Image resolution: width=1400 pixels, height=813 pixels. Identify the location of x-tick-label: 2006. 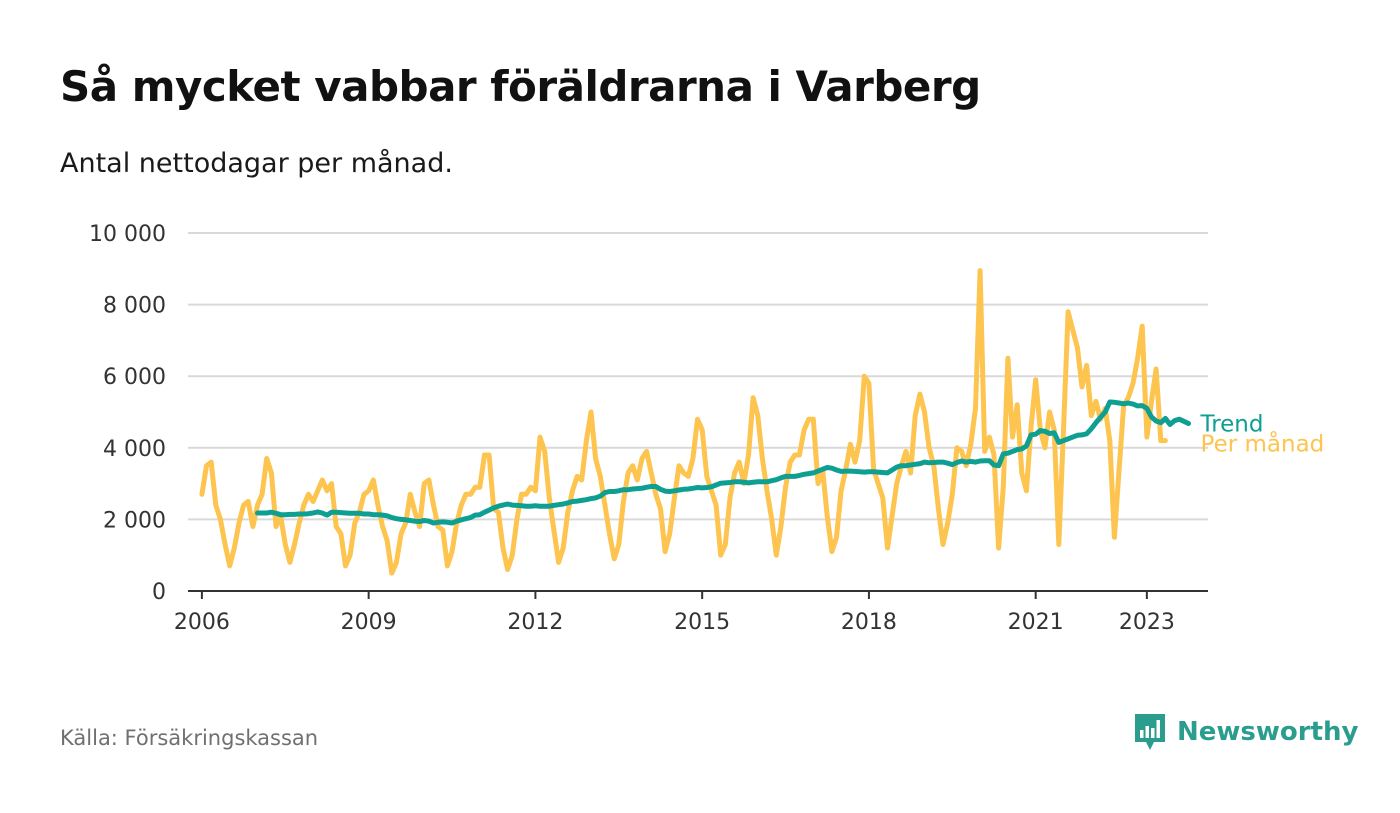
(202, 622).